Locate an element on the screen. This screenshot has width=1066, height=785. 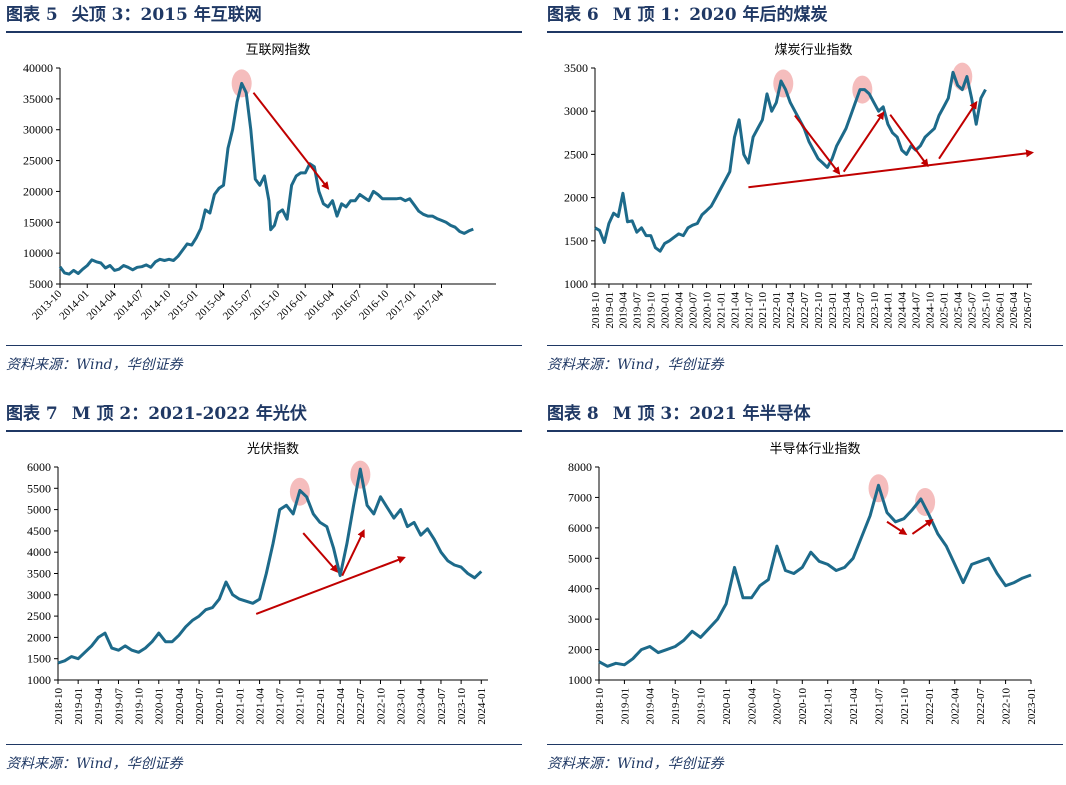
y-tick-label: 5500 is located at coordinates (39, 488).